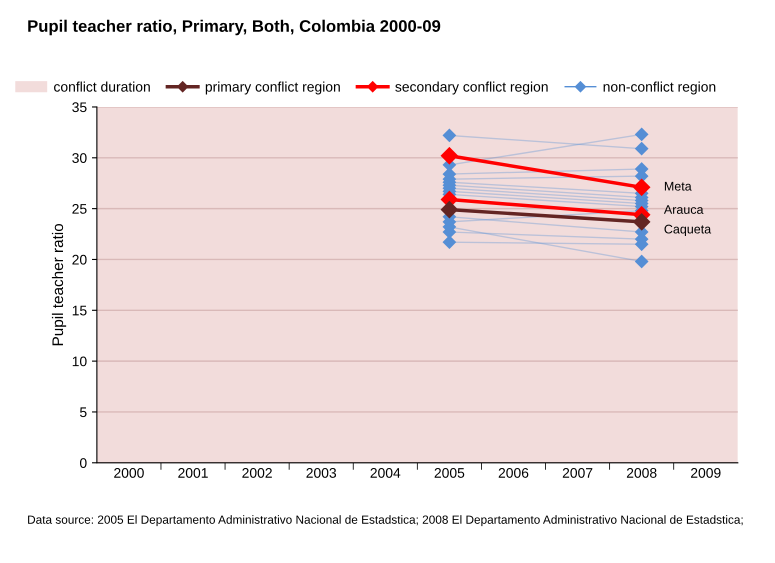 This screenshot has width=775, height=563. Describe the element at coordinates (385, 473) in the screenshot. I see `x-tick-label: 2004` at that location.